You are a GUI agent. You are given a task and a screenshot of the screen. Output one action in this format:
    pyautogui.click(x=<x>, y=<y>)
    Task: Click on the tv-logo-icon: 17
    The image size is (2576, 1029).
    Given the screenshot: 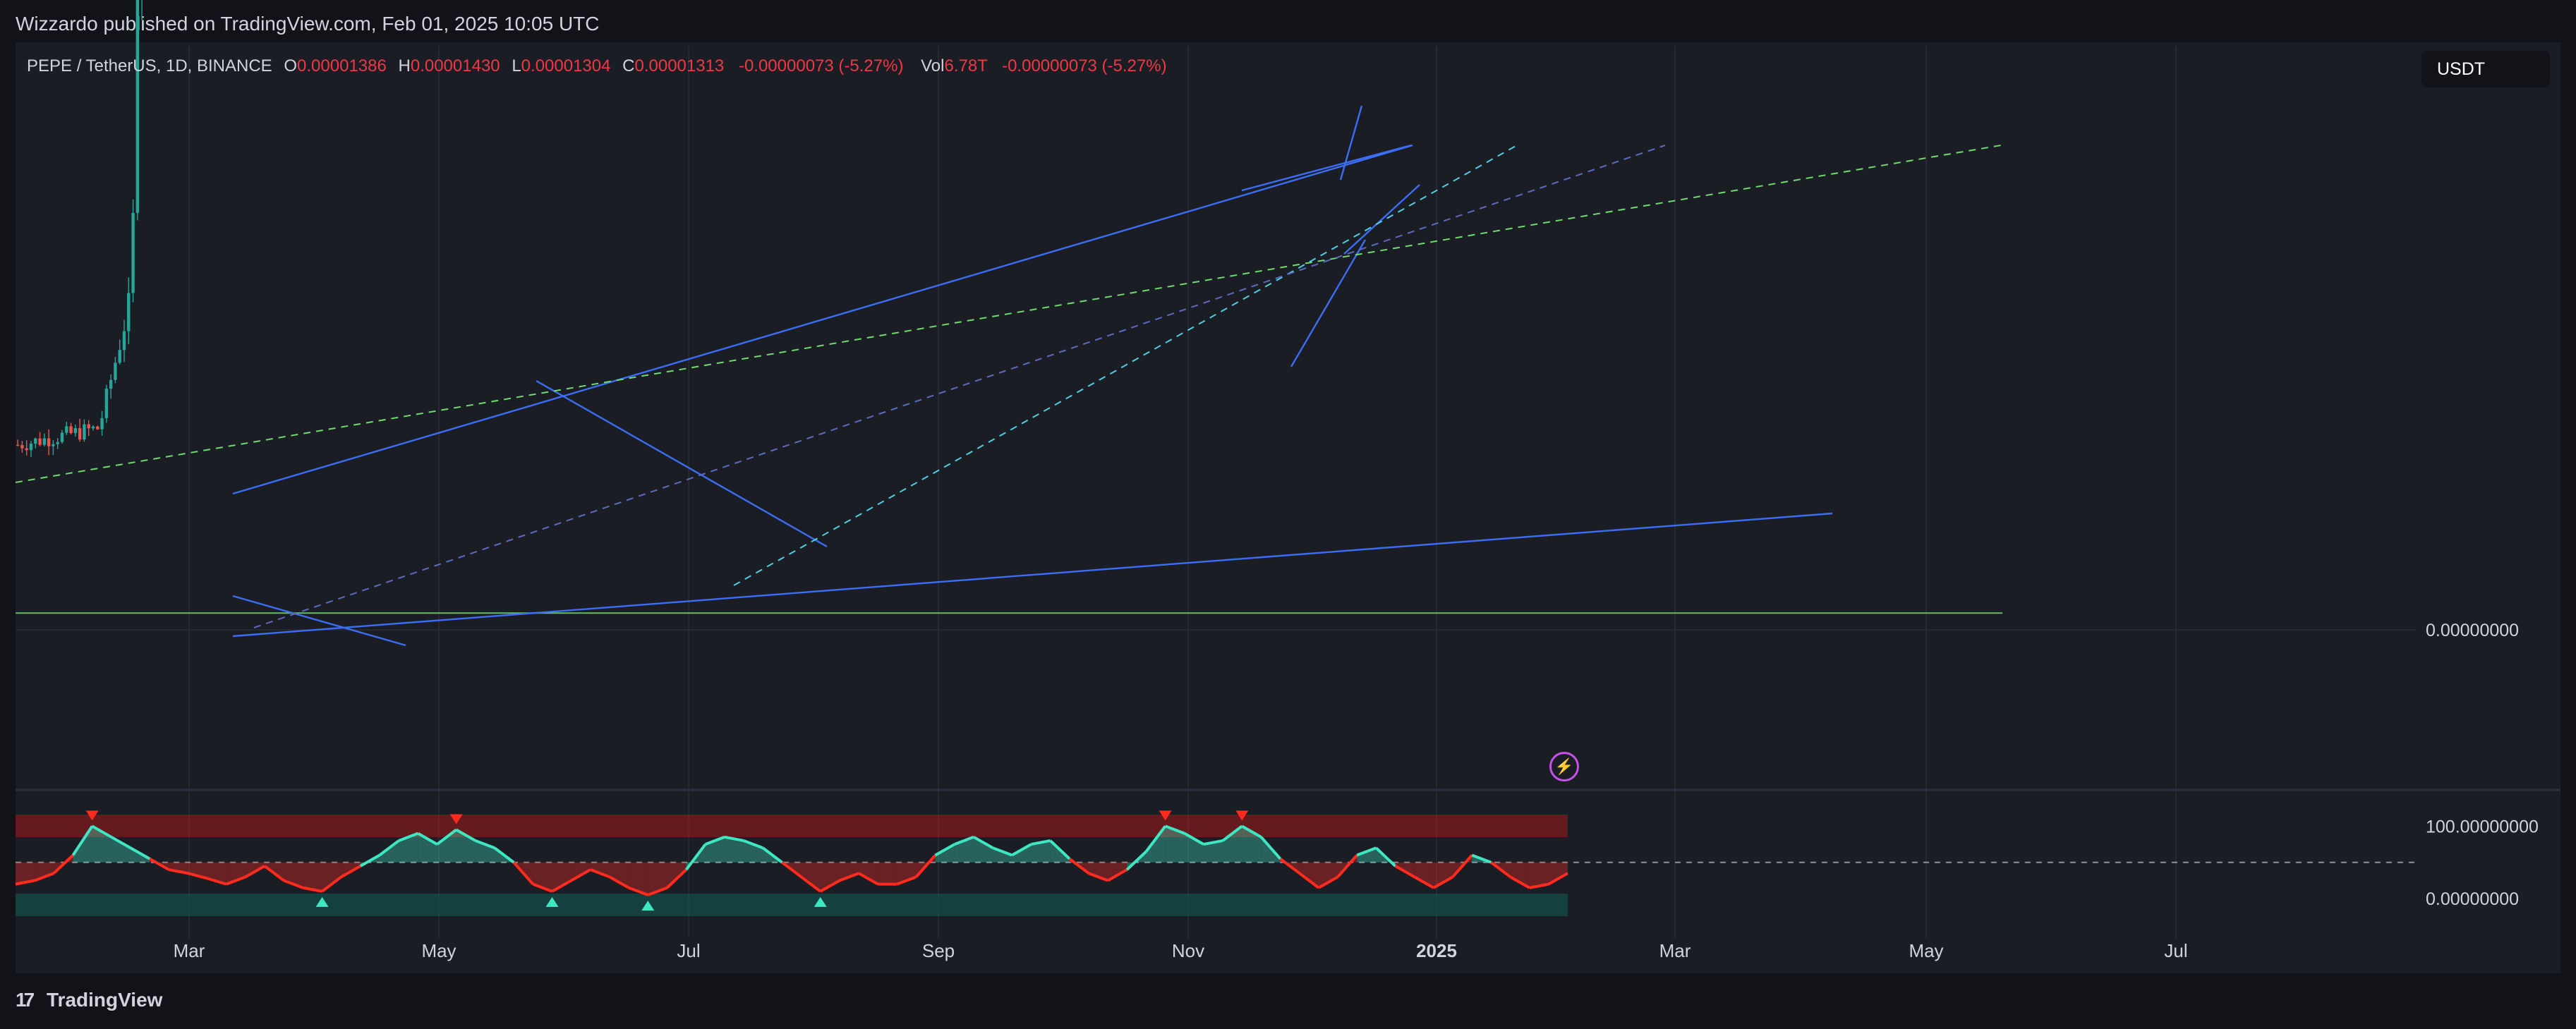 What is the action you would take?
    pyautogui.click(x=26, y=1000)
    